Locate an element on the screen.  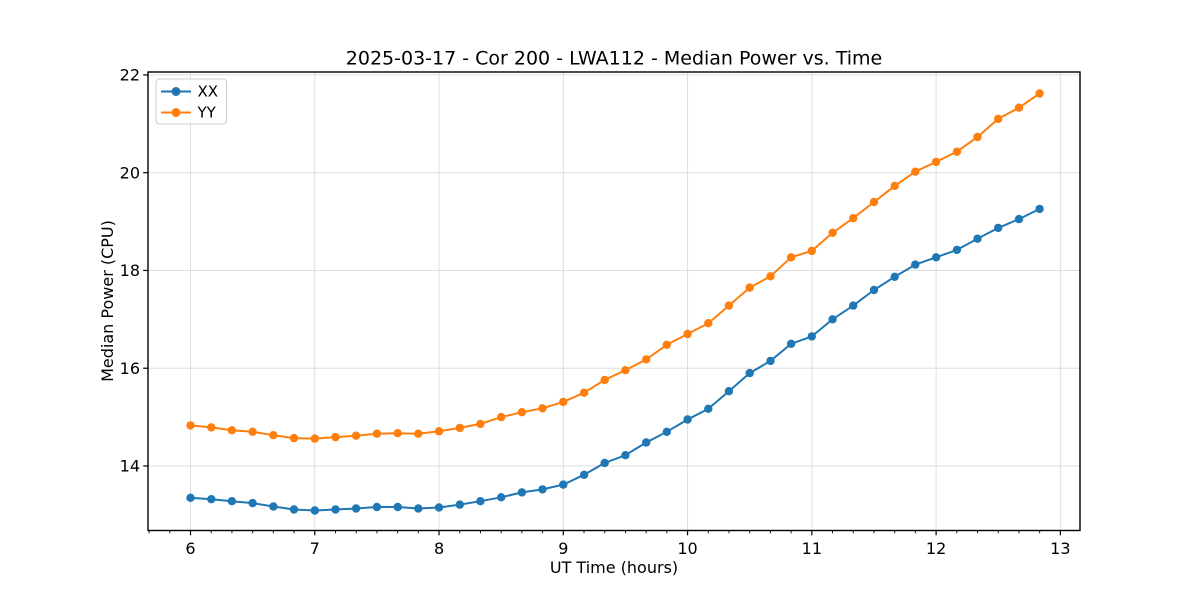
legend: XX YY is located at coordinates (191, 101).